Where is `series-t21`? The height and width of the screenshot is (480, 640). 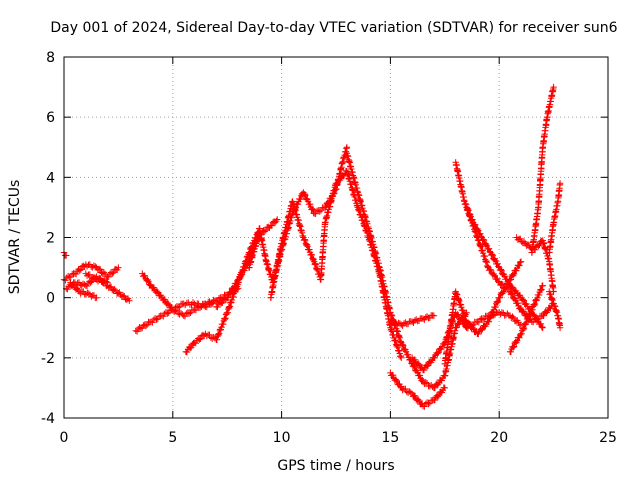
series-t21 is located at coordinates (542, 169).